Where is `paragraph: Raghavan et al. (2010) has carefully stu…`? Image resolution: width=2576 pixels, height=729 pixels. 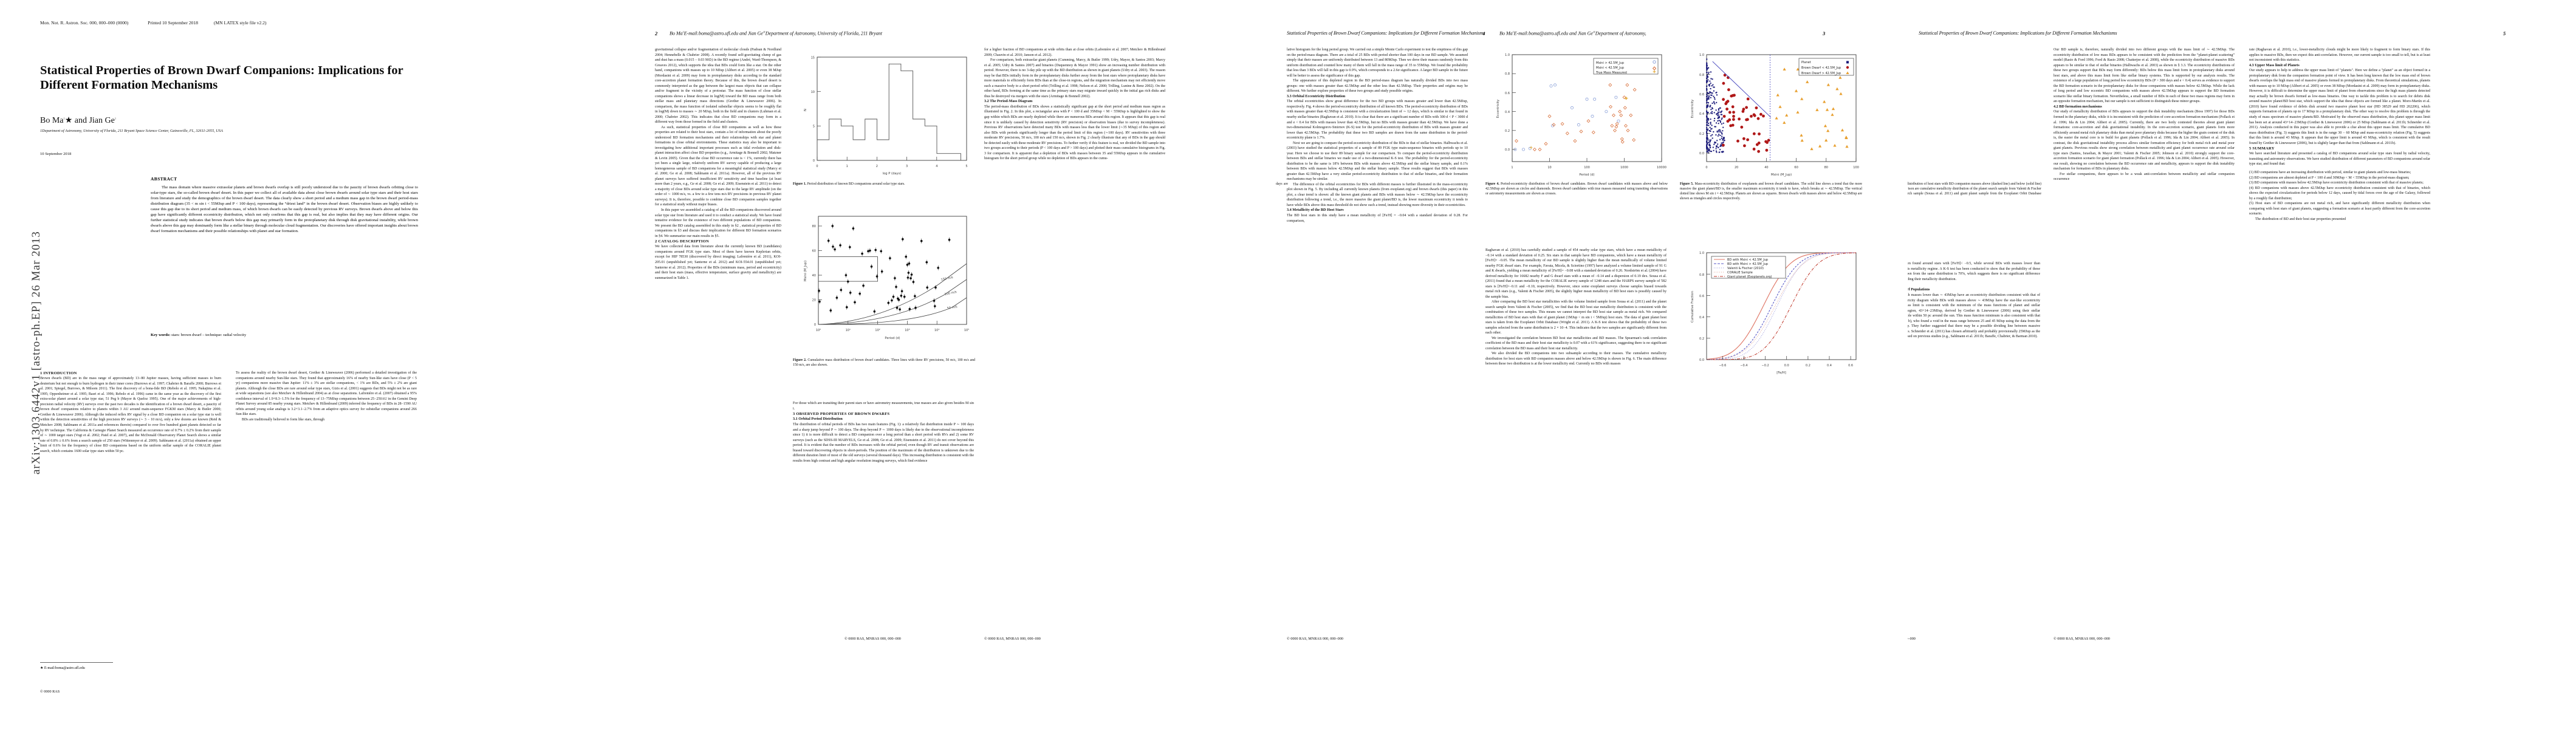
paragraph: Raghavan et al. (2010) has carefully stu… is located at coordinates (1576, 273).